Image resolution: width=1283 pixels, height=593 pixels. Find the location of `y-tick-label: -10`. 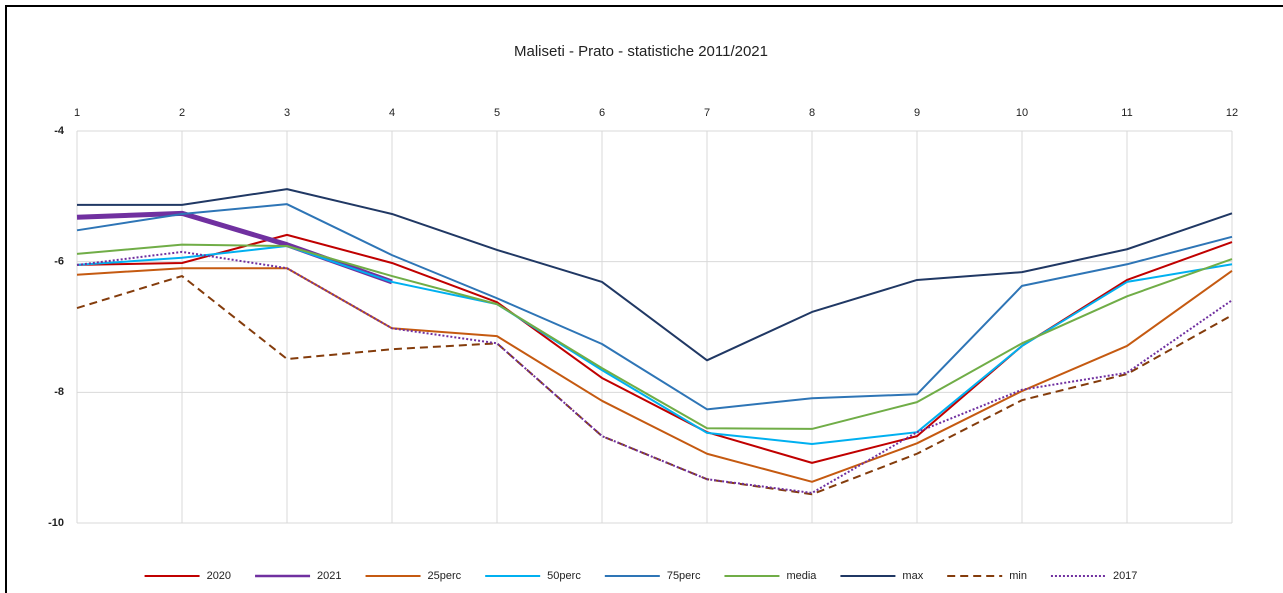

y-tick-label: -10 is located at coordinates (56, 523).